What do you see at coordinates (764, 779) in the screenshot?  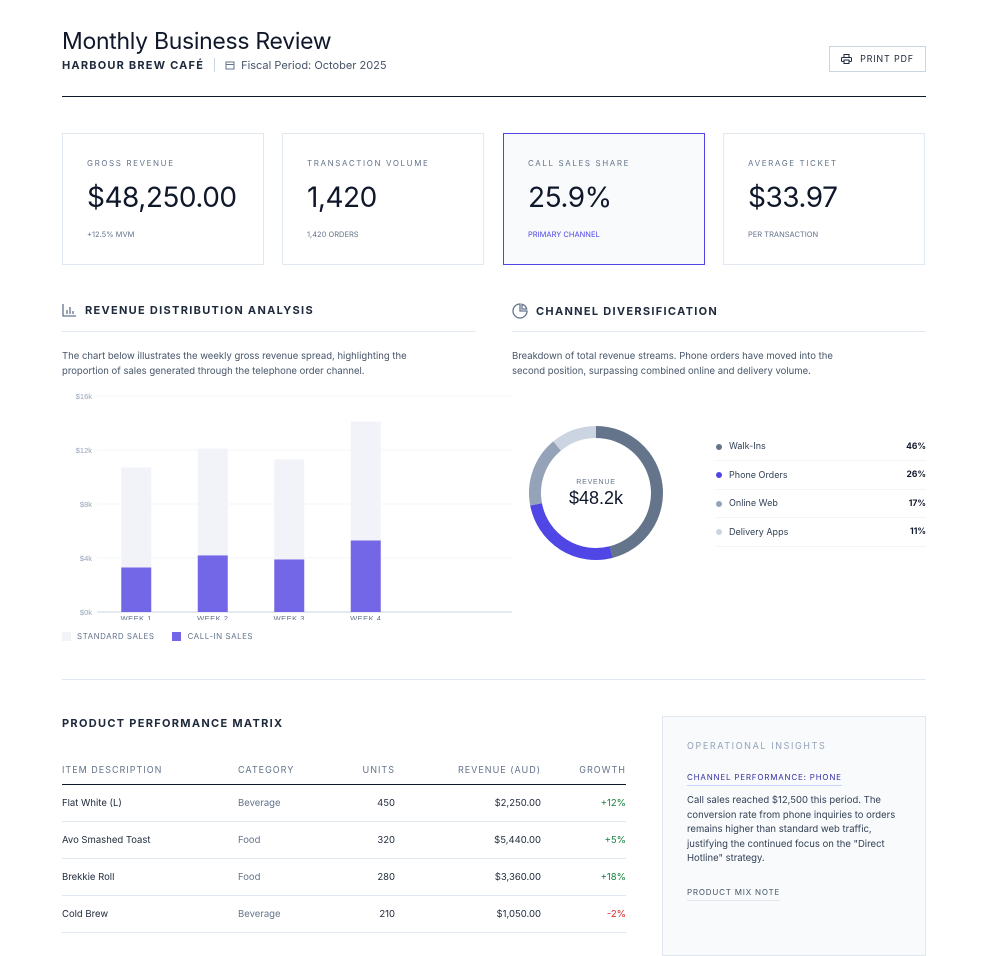 I see `insight-heading: CHANNEL PERFORMANCE: PHONE` at bounding box center [764, 779].